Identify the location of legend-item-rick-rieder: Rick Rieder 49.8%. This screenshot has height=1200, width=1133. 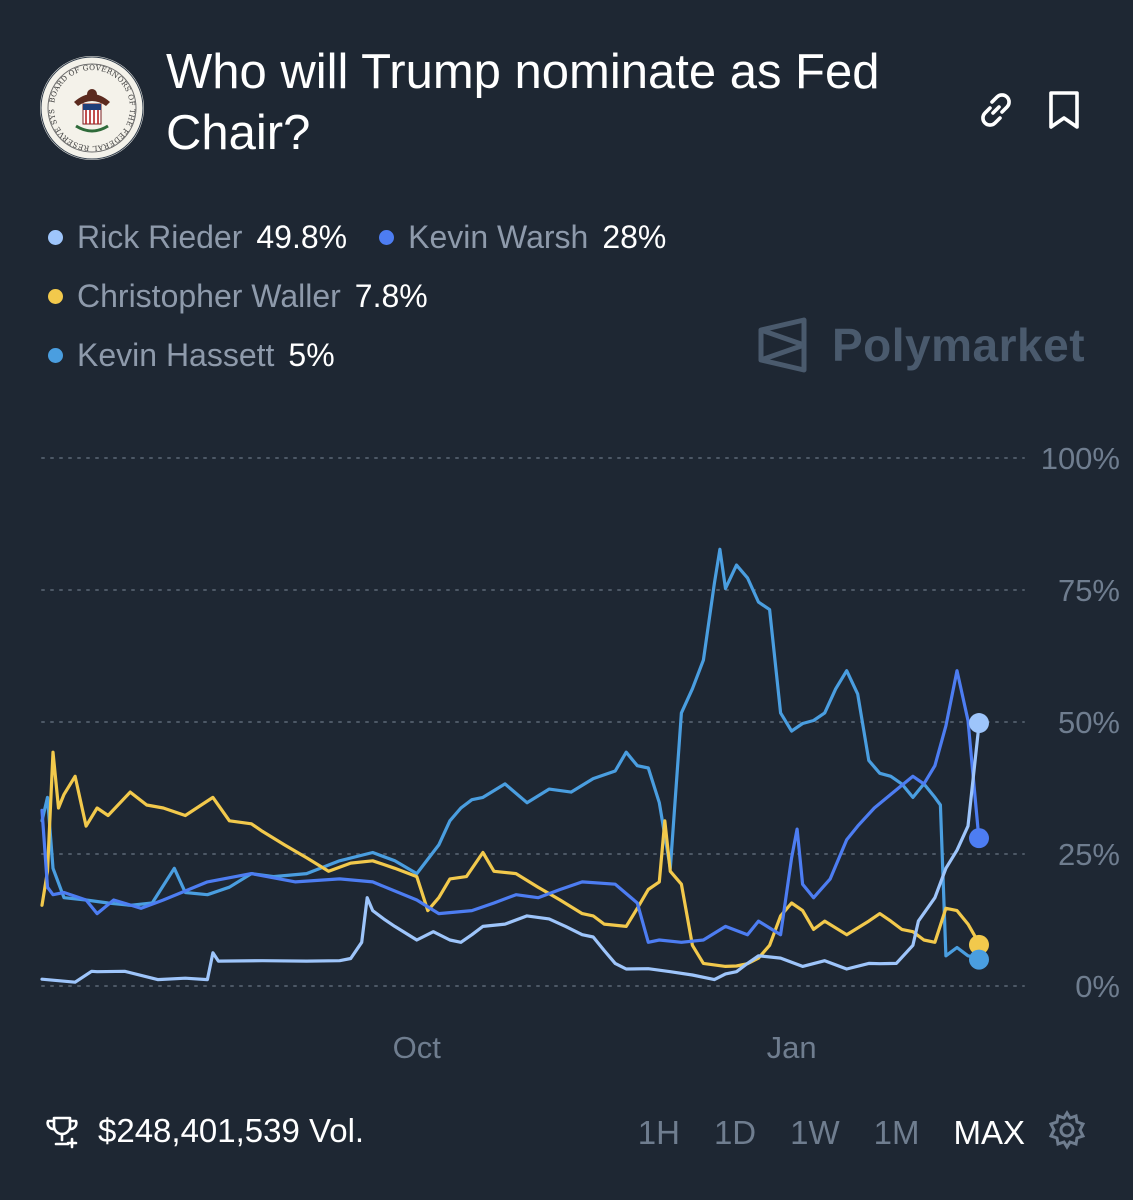
(197, 237).